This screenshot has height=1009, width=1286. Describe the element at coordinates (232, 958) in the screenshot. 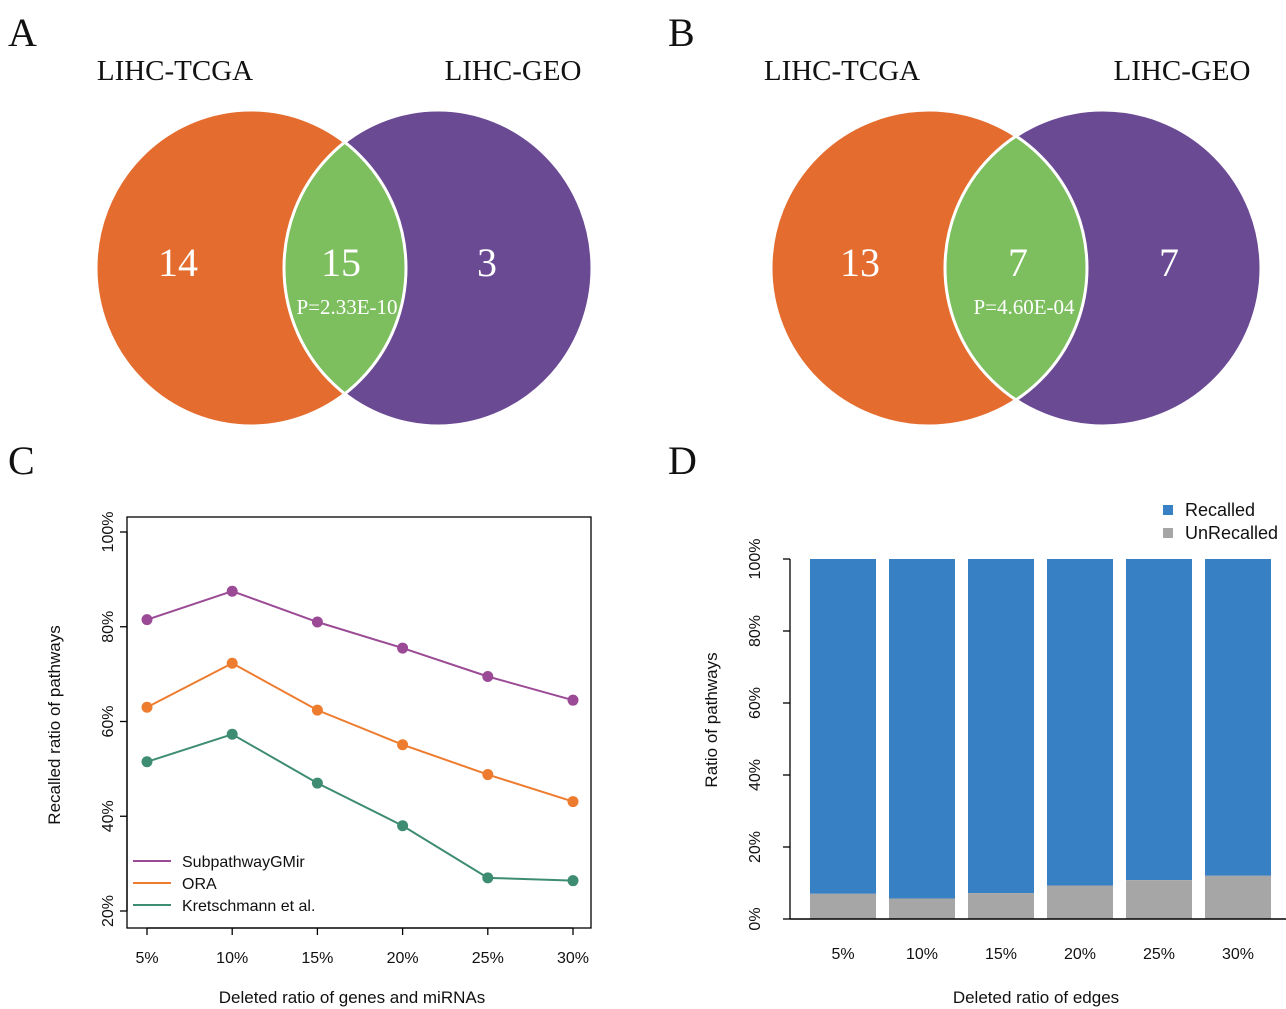

I see `line-chart-x-tick-label: 10%` at that location.